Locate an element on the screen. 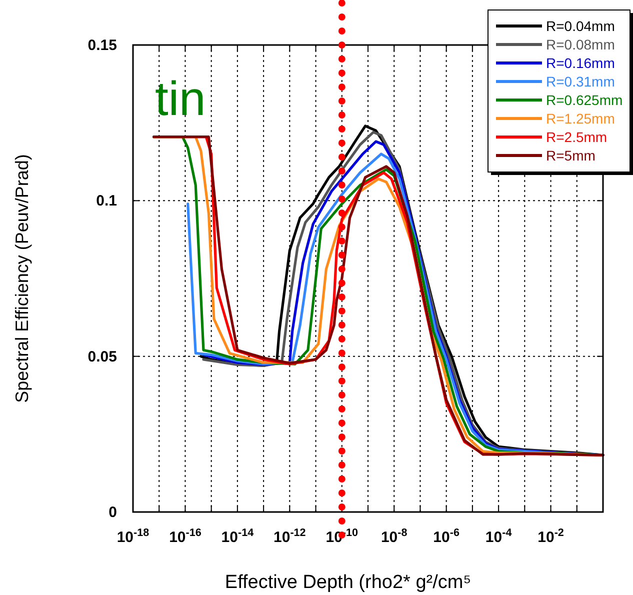 The width and height of the screenshot is (633, 595). x-tick-label: 10$^{-16}$ is located at coordinates (185, 536).